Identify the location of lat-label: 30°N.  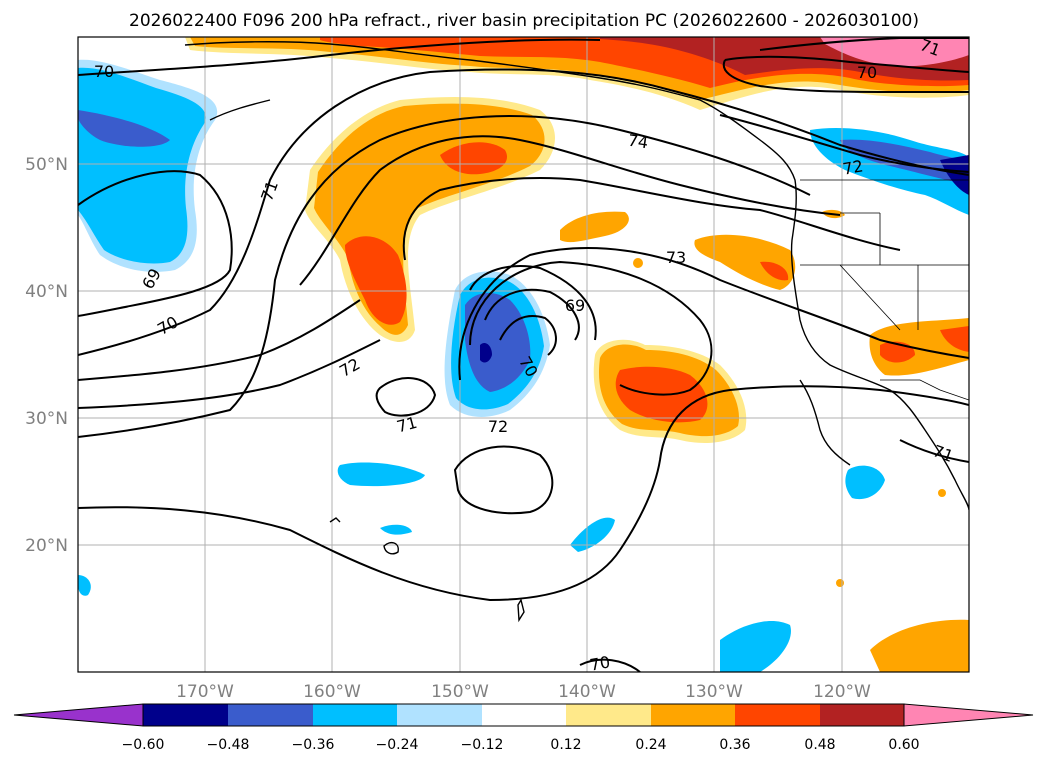
(46, 419).